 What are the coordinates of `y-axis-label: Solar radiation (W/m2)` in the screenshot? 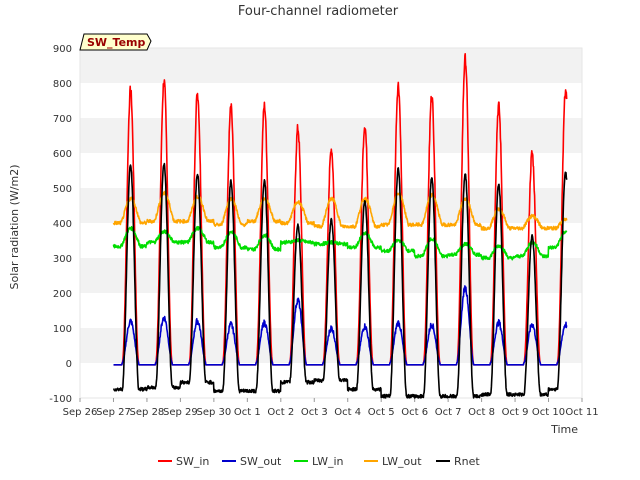 It's located at (14, 226).